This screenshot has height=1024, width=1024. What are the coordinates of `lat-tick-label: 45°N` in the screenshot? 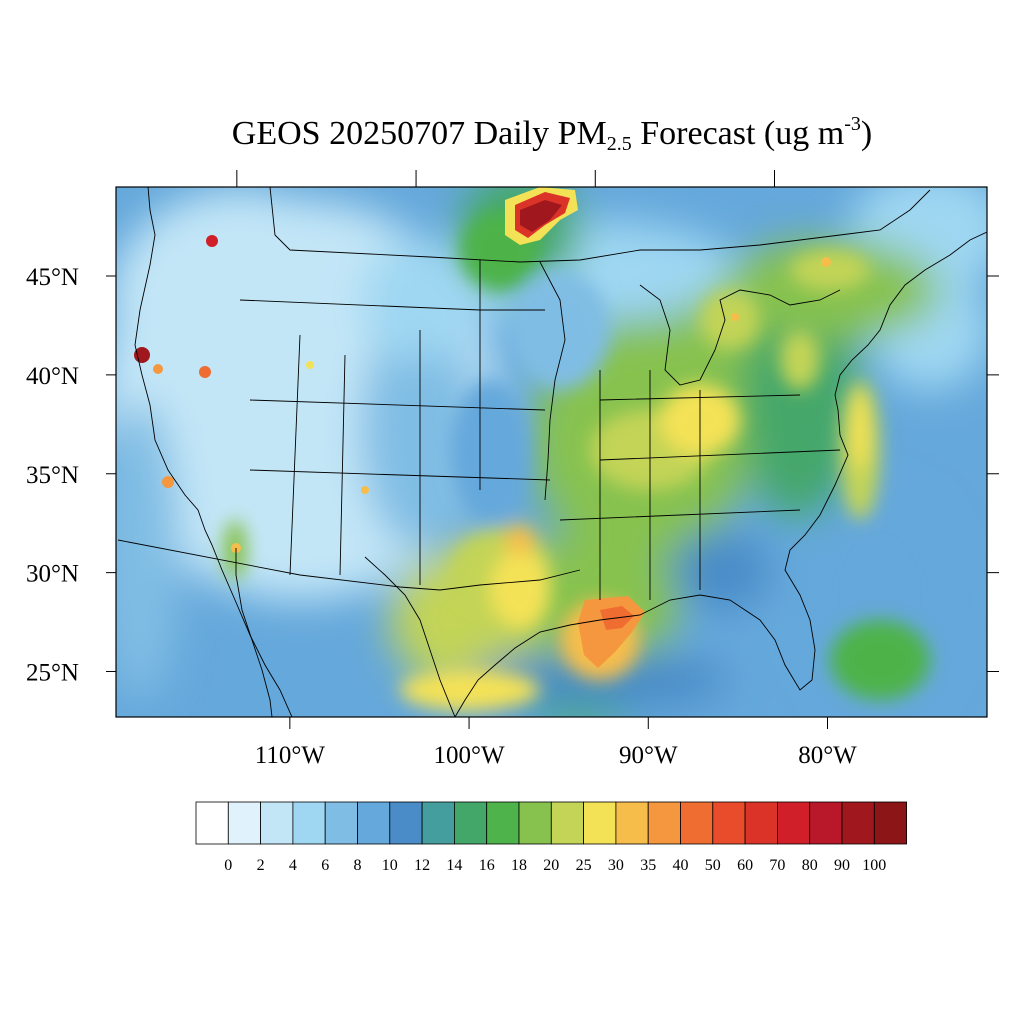 It's located at (52, 277).